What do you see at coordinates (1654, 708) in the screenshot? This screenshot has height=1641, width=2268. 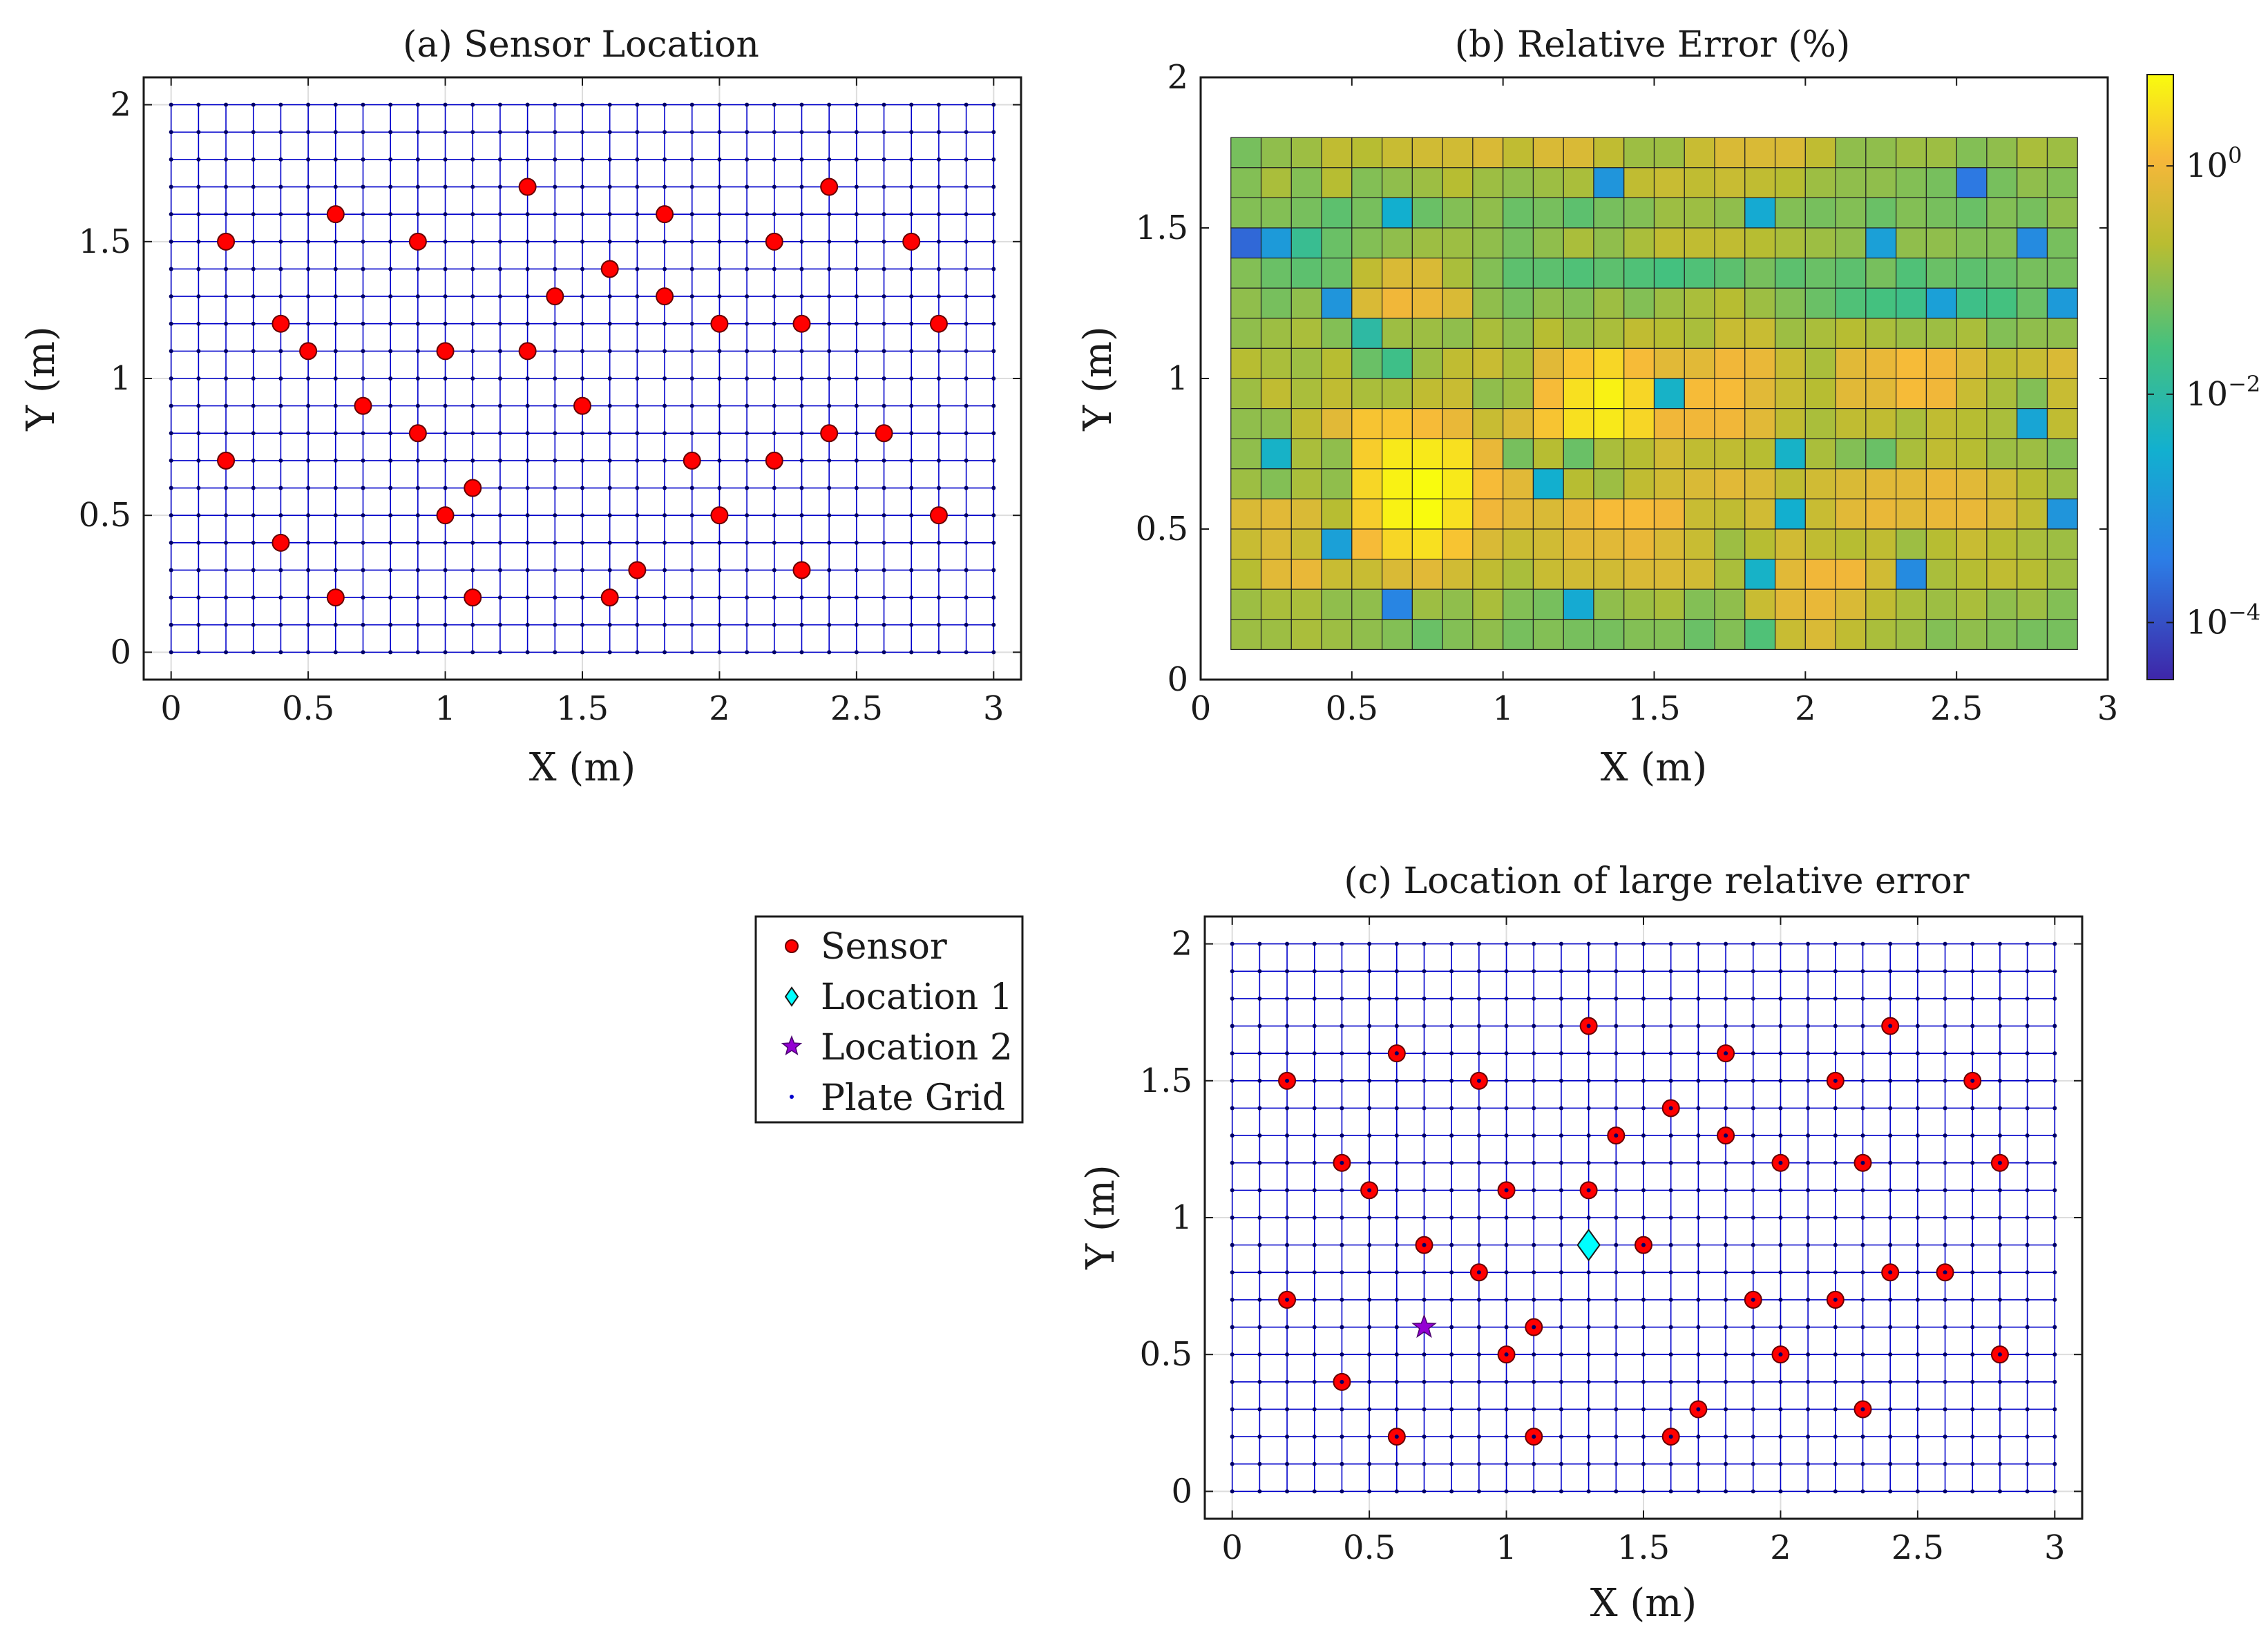 I see `panel-b-xtick-label: 1.5` at bounding box center [1654, 708].